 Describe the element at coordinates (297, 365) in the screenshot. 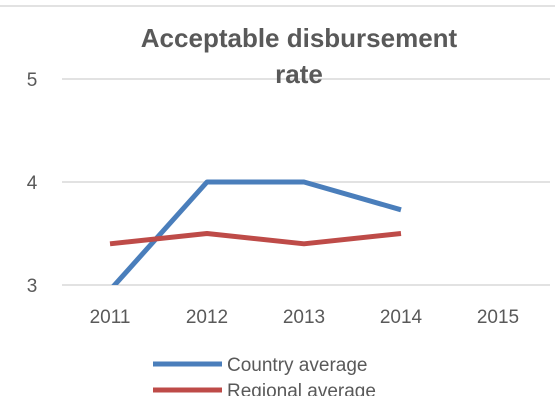

I see `legend-label: Country average` at that location.